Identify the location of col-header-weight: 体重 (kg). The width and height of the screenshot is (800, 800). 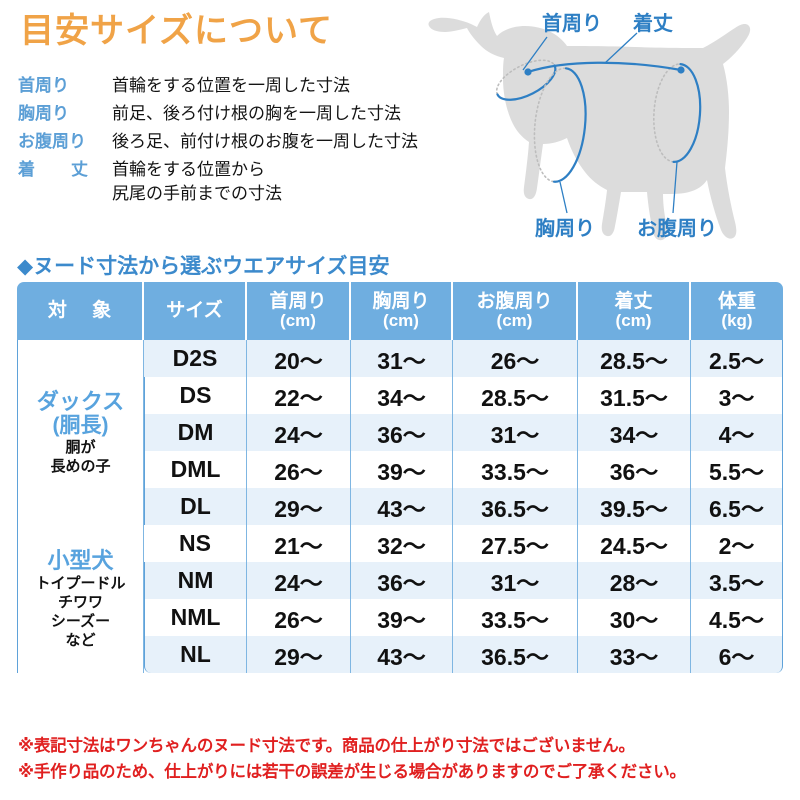
(737, 311).